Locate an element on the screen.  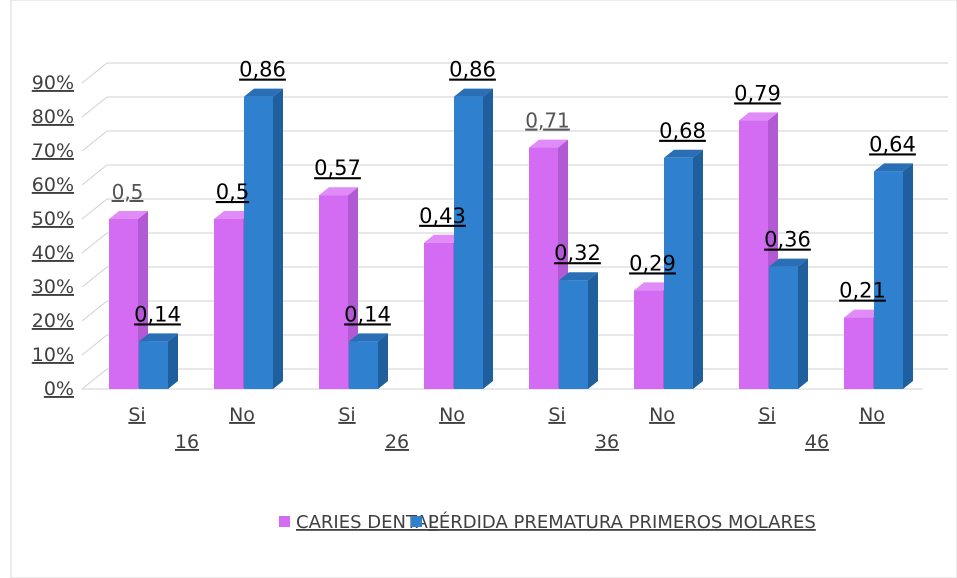
x-axis-categories: Si No Si No Si No Si No 16 26 36 46 is located at coordinates (506, 428).